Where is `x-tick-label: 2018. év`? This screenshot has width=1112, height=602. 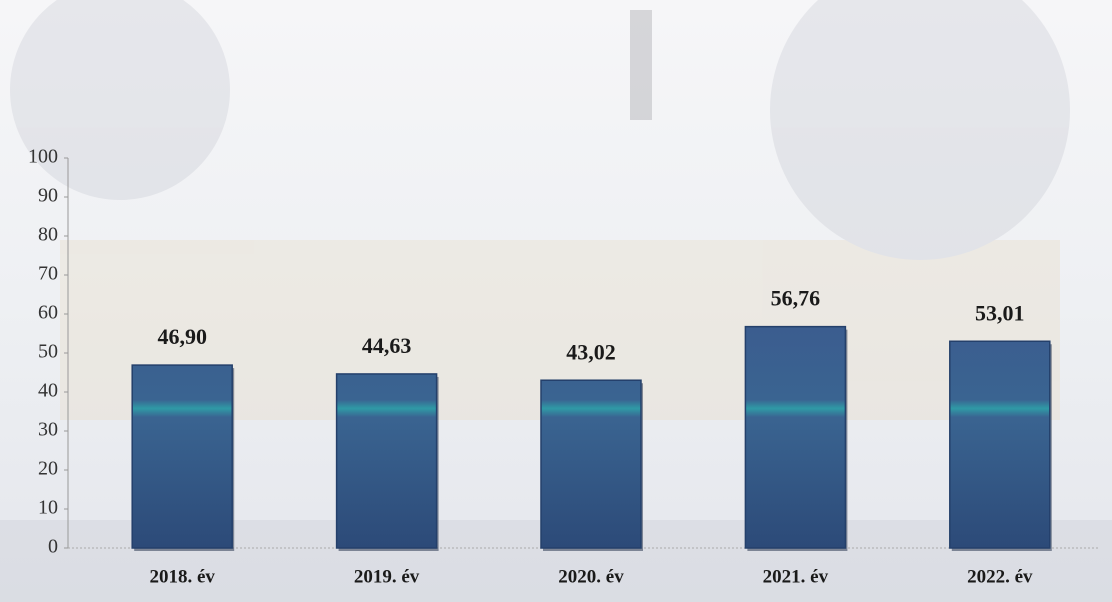 x-tick-label: 2018. év is located at coordinates (182, 576).